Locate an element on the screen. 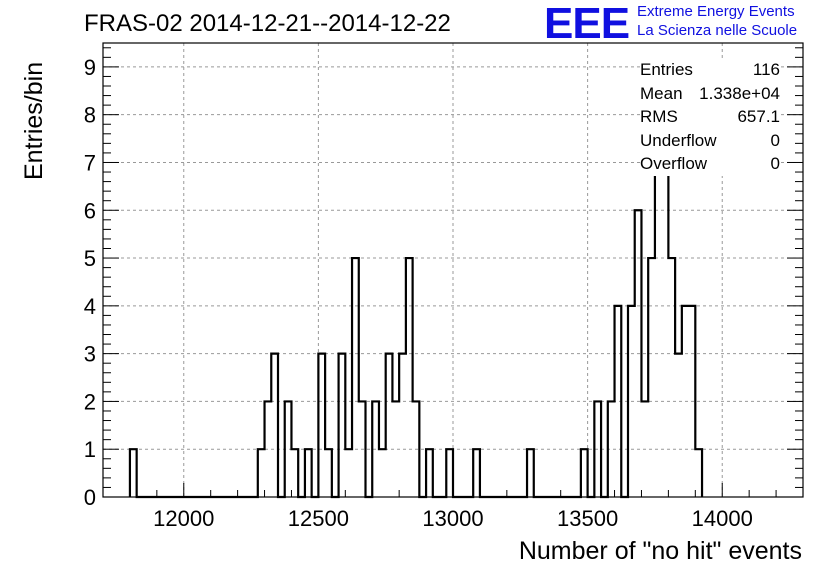 The height and width of the screenshot is (572, 836). stats-label: Underflow is located at coordinates (678, 140).